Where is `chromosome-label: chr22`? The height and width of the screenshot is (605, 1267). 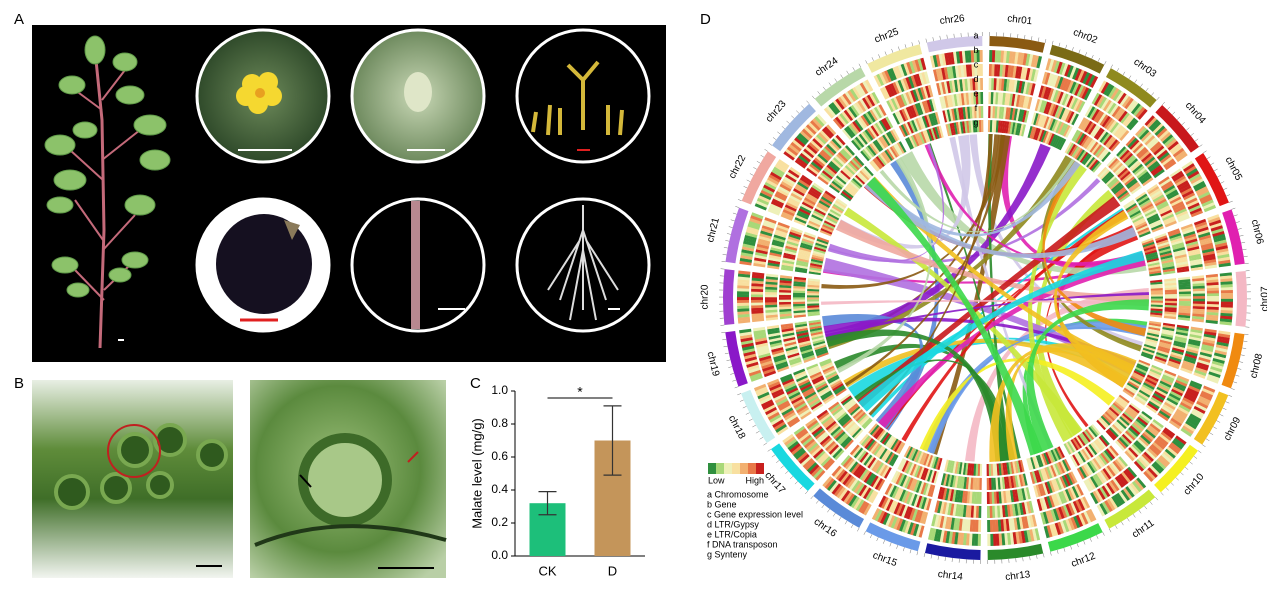
chromosome-label: chr22 is located at coordinates (738, 167).